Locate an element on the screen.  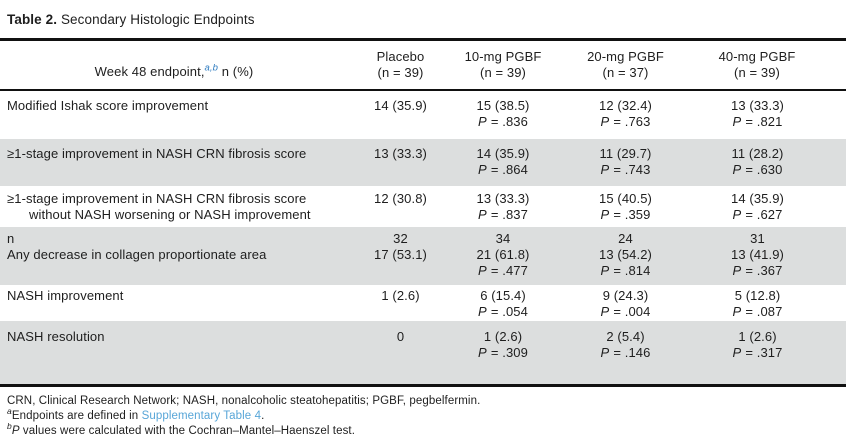
data-cell: 13 (33.3) P = .837 is located at coordinates (503, 206).